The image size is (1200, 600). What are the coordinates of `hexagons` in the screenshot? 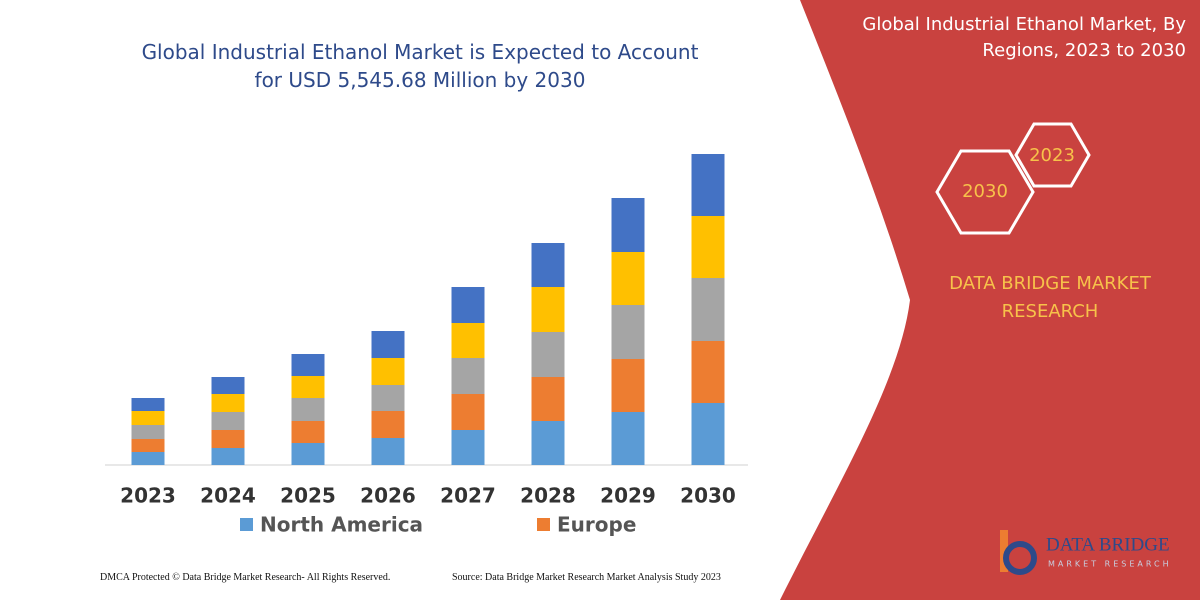 It's located at (1013, 178).